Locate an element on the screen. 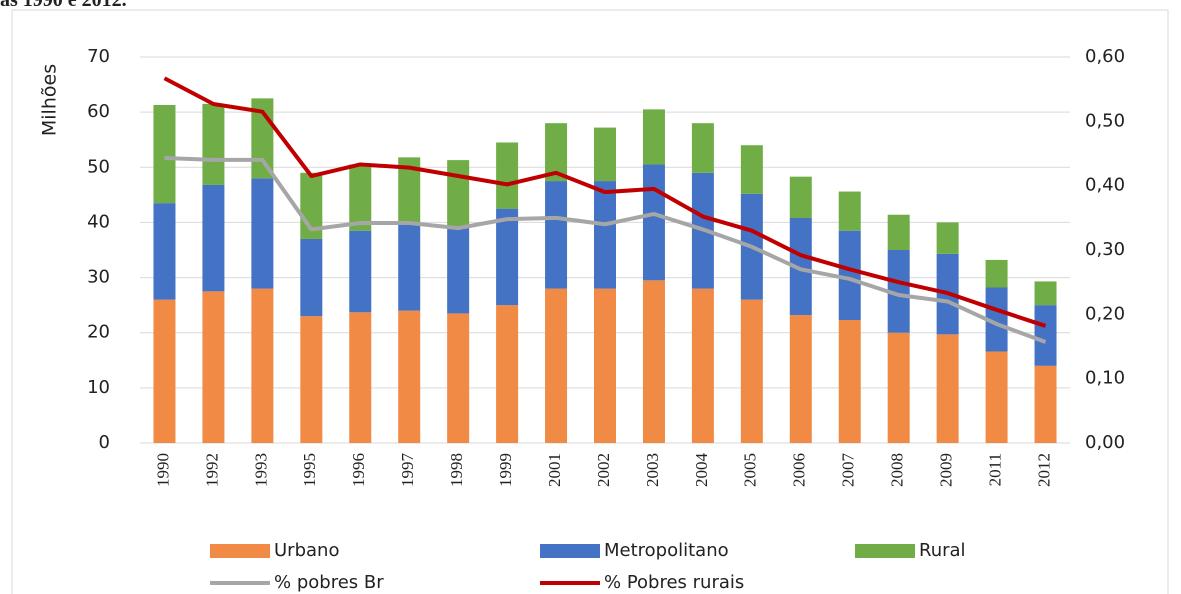  y2-tick-label: 0,30 is located at coordinates (1105, 249).